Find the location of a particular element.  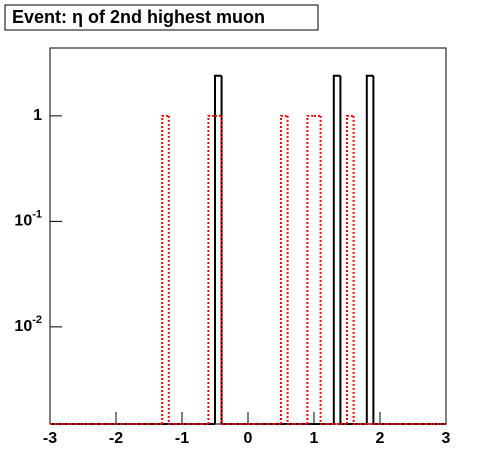

y-tick-label: 10⁻¹ is located at coordinates (28, 218).